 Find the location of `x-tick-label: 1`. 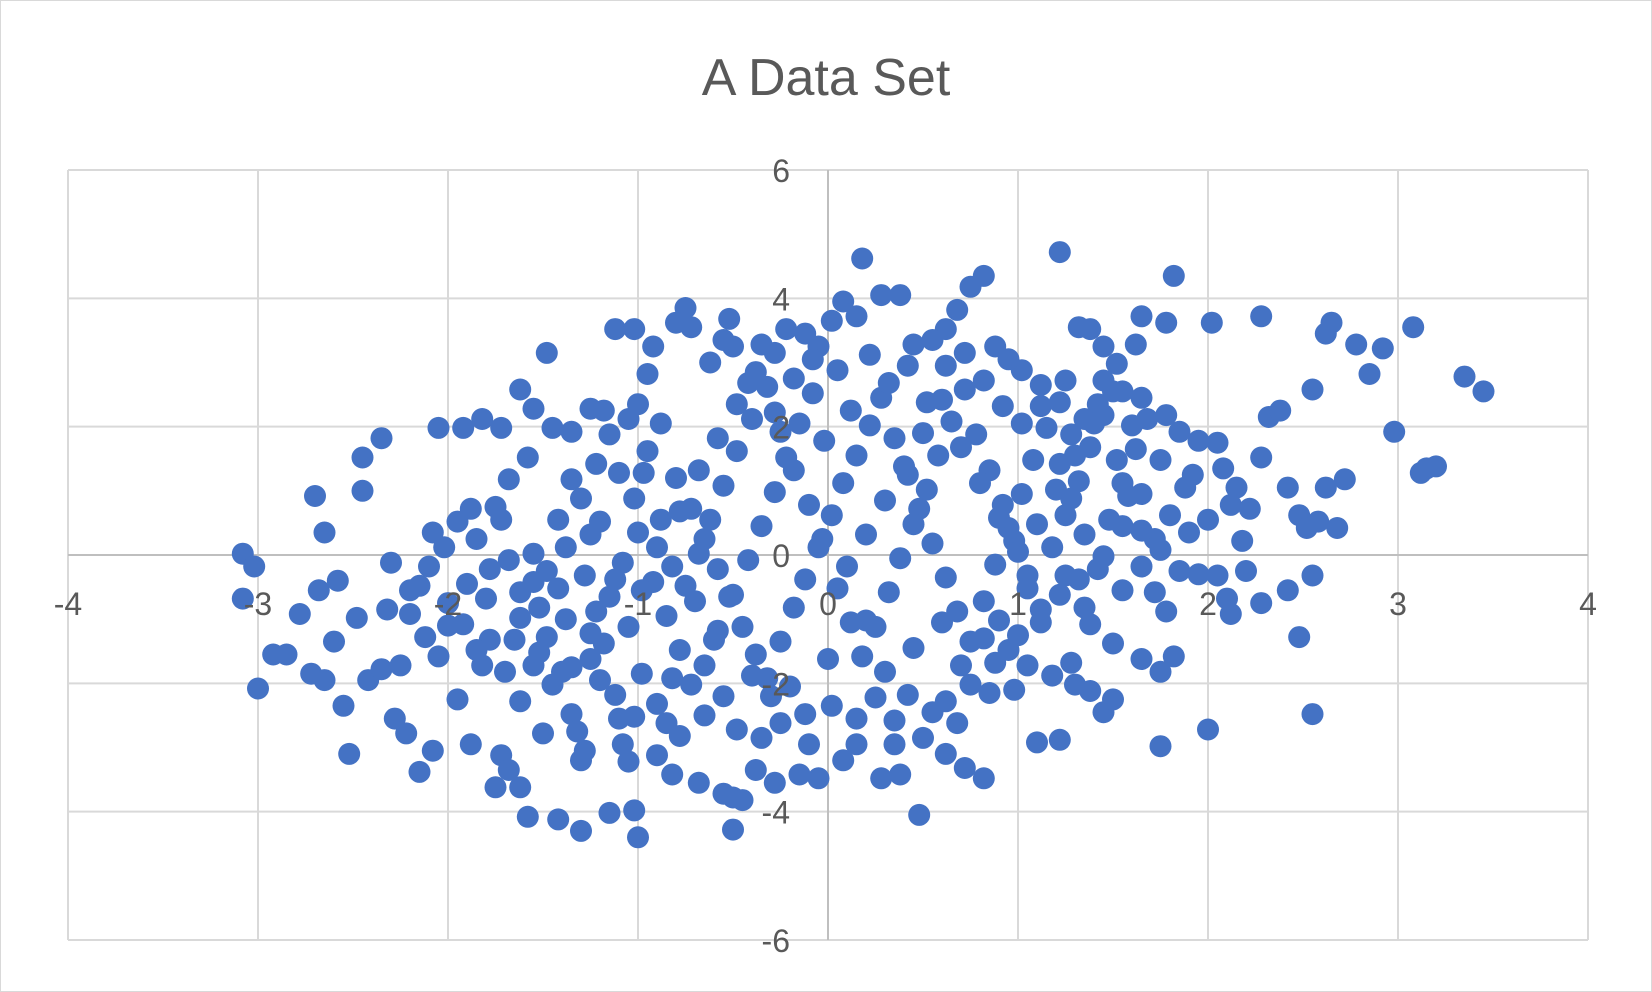

x-tick-label: 1 is located at coordinates (1018, 604).